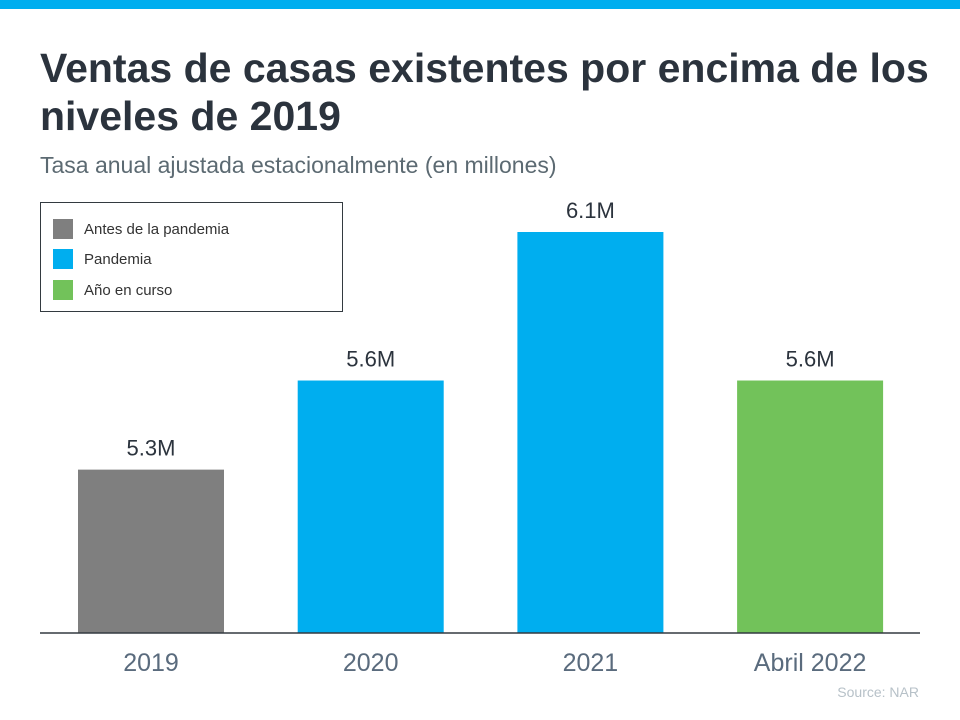 This screenshot has width=960, height=720. I want to click on source-note: Source: NAR, so click(878, 692).